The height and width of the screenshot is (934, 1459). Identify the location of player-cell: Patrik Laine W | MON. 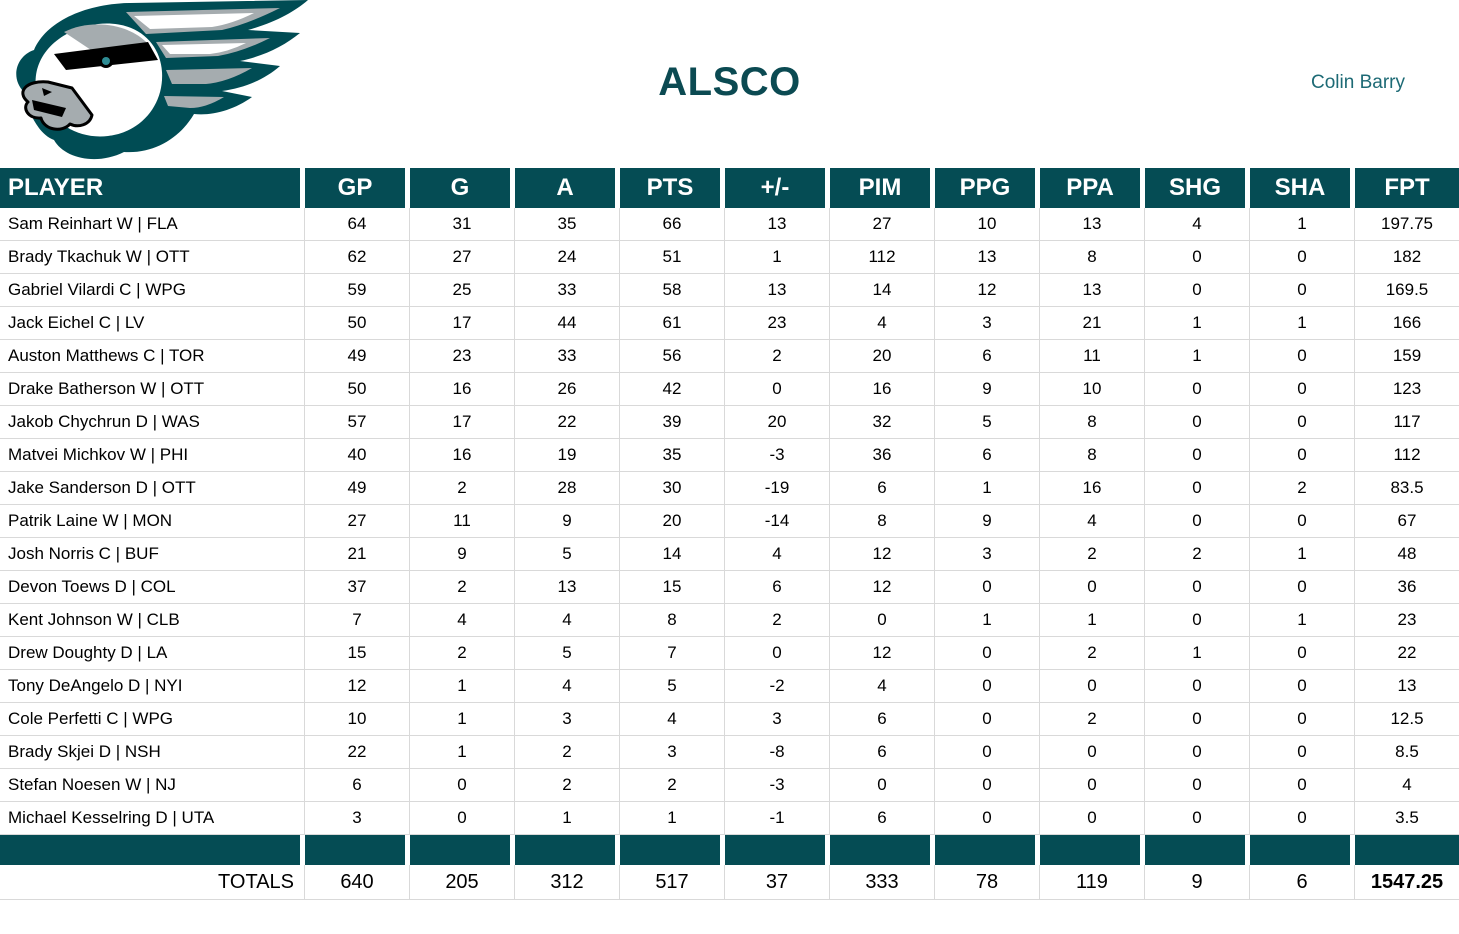
(152, 521).